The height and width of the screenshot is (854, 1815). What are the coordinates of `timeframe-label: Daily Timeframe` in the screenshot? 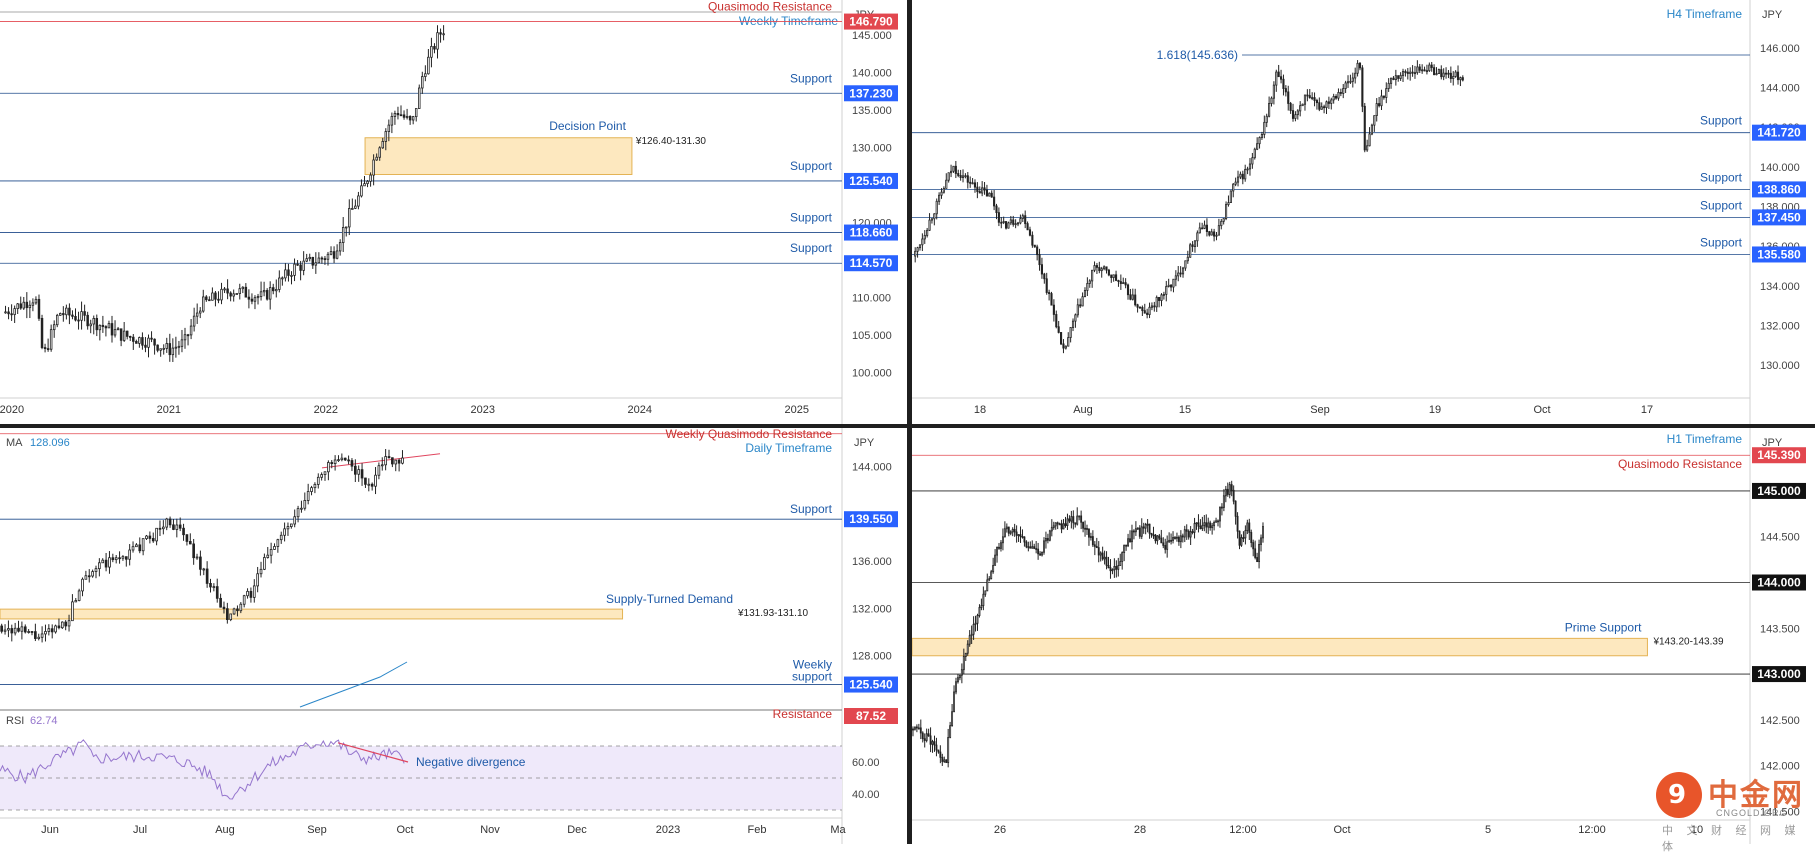 It's located at (788, 448).